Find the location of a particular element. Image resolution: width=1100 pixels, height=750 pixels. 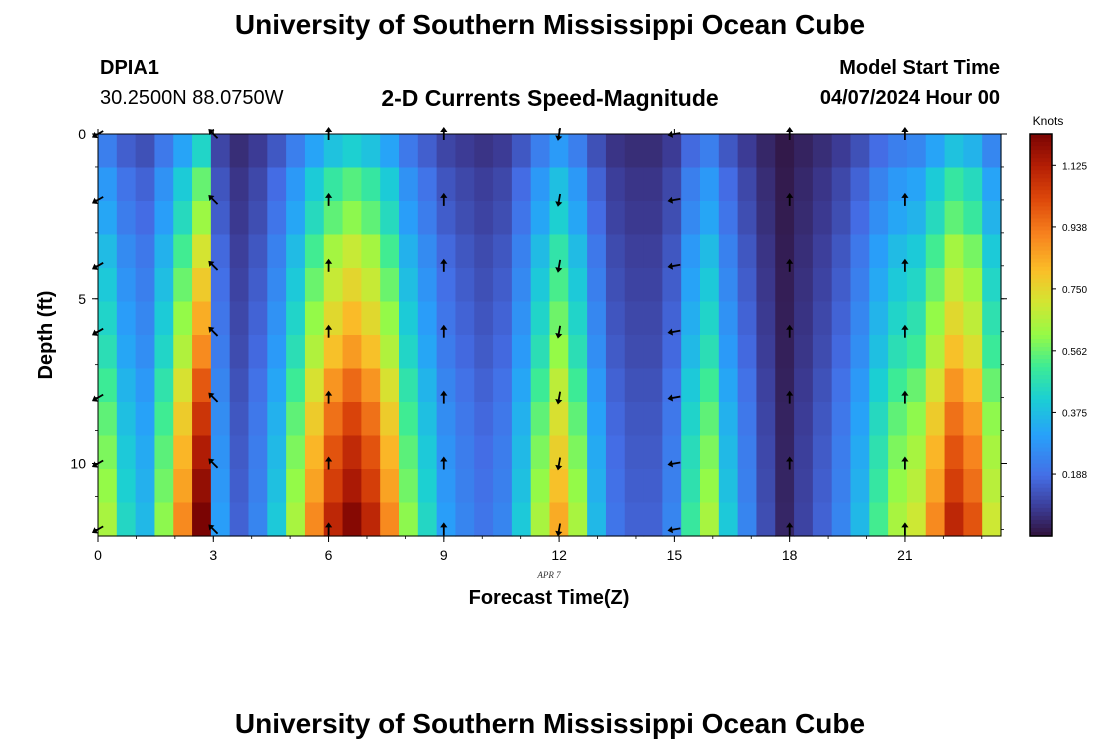

x-tick-label: 3 is located at coordinates (213, 555).